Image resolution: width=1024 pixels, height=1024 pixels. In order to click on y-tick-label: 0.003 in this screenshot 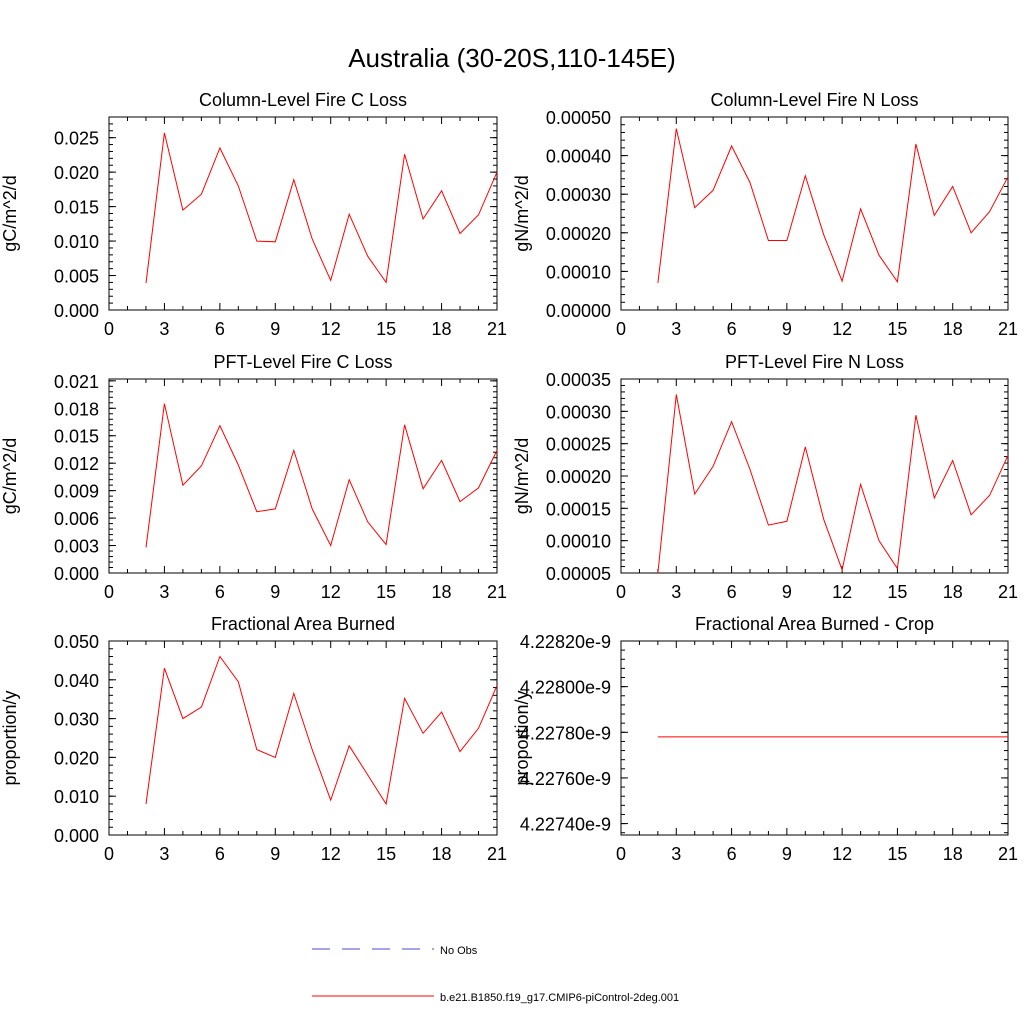, I will do `click(76, 547)`.